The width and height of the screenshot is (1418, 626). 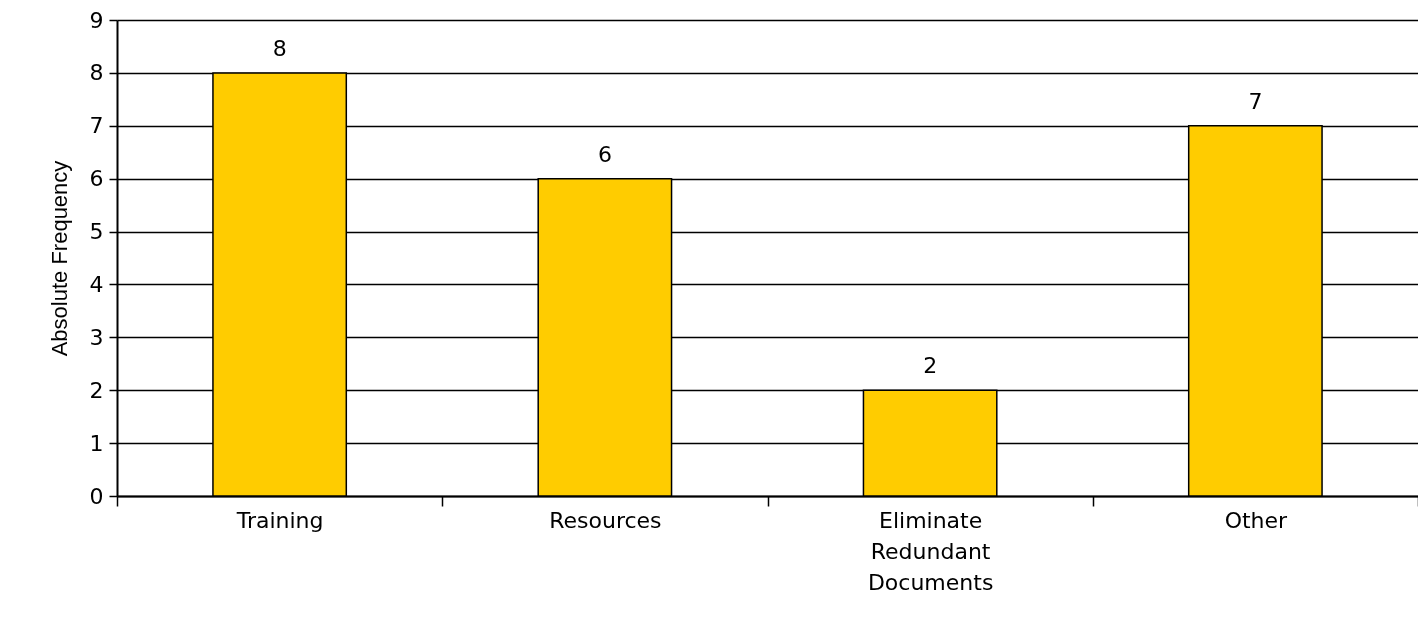 What do you see at coordinates (604, 154) in the screenshot?
I see `data-label: 6` at bounding box center [604, 154].